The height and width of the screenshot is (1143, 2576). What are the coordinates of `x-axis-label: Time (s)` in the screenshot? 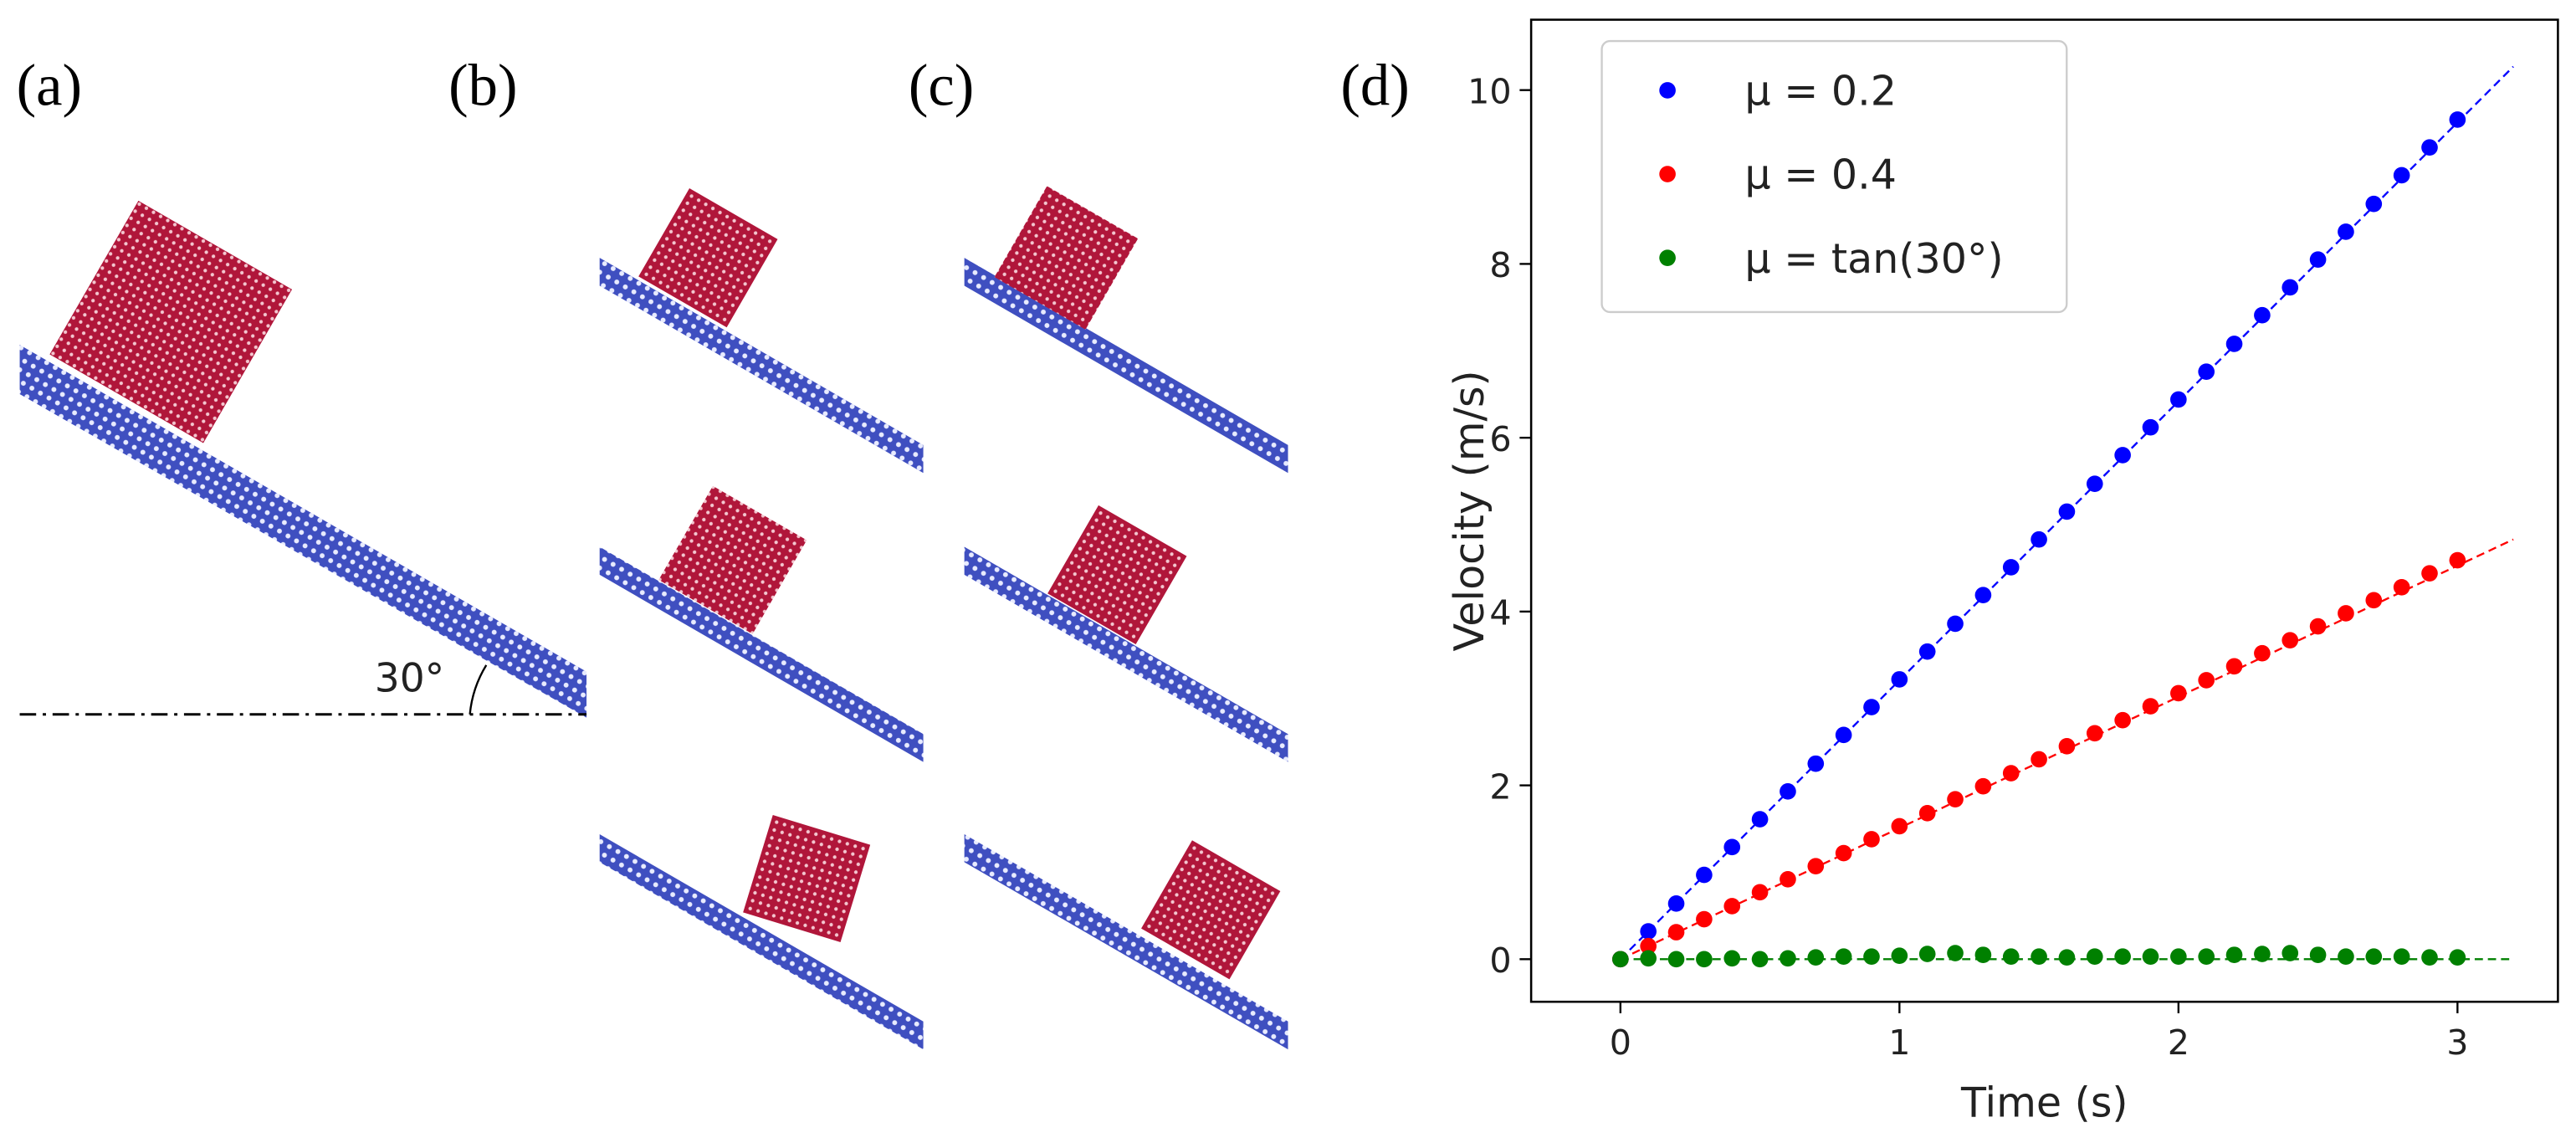 It's located at (2044, 1103).